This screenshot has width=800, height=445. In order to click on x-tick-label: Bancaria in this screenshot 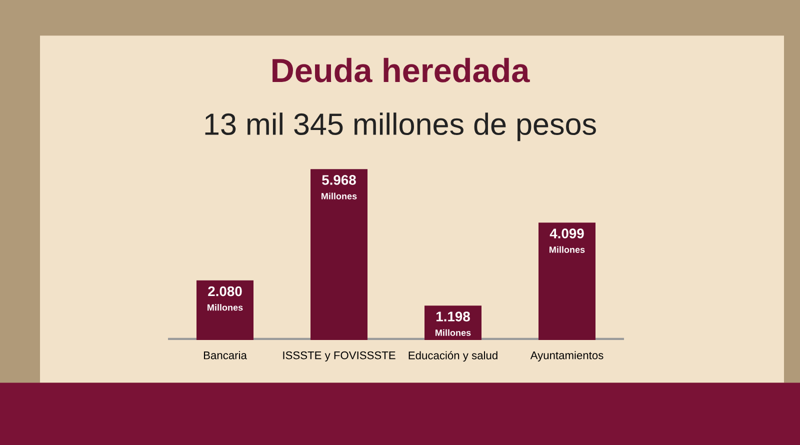, I will do `click(225, 355)`.